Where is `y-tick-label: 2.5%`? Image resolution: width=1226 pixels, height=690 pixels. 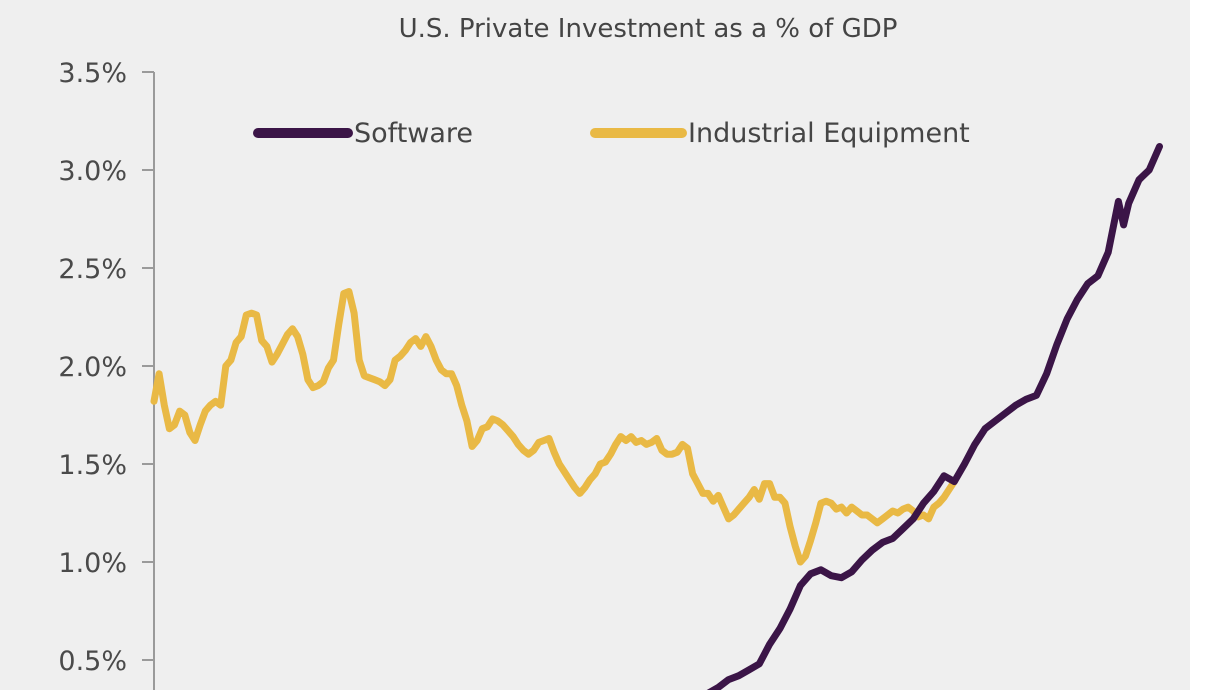
y-tick-label: 2.5% is located at coordinates (92, 269).